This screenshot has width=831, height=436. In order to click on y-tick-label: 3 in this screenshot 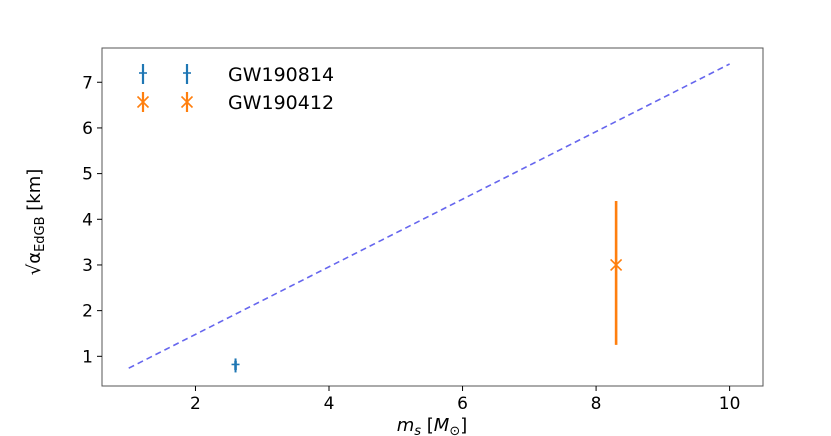, I will do `click(87, 266)`.